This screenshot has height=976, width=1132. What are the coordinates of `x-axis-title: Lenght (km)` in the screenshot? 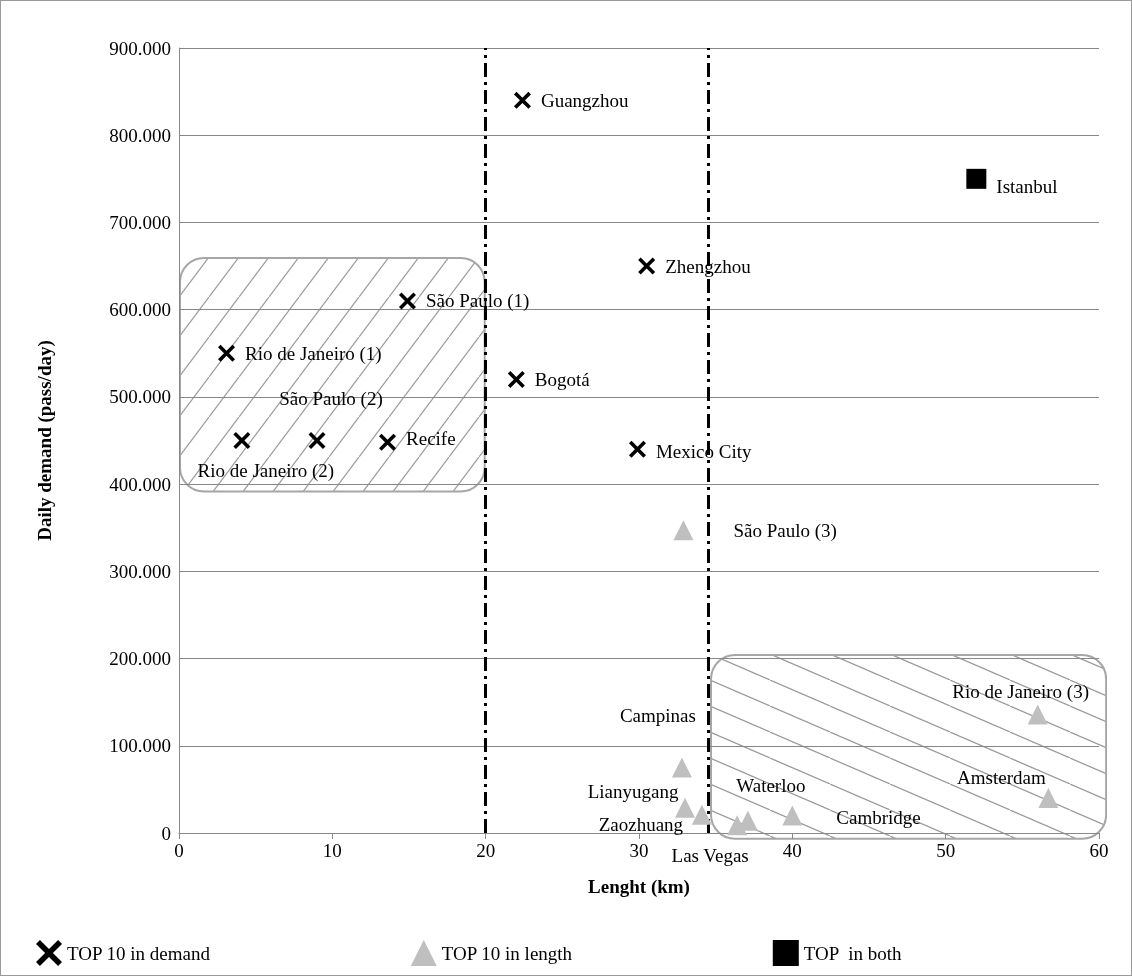 It's located at (639, 887).